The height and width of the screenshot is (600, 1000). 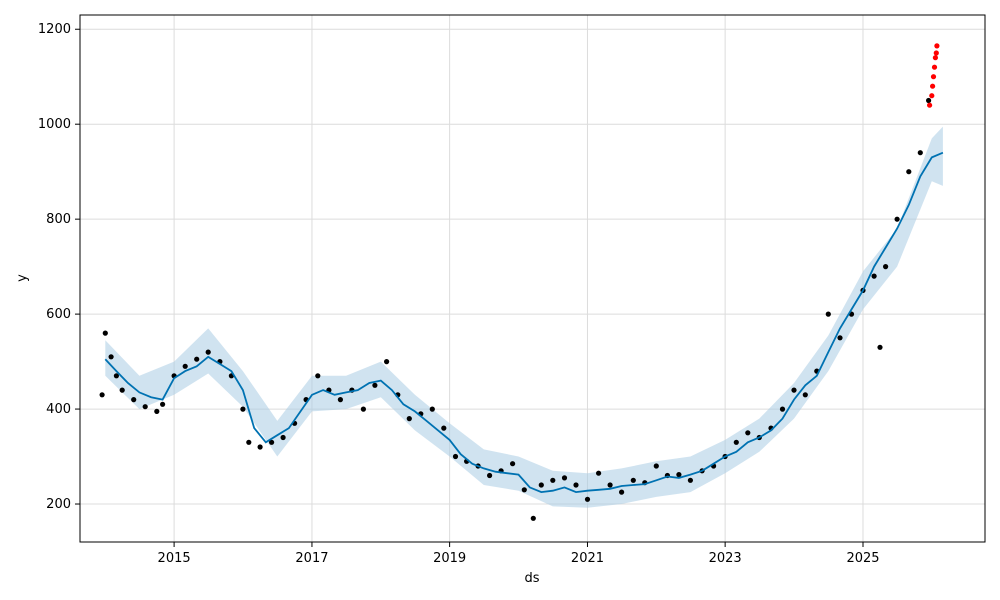 I want to click on x-tick-label: 2021, so click(x=587, y=558).